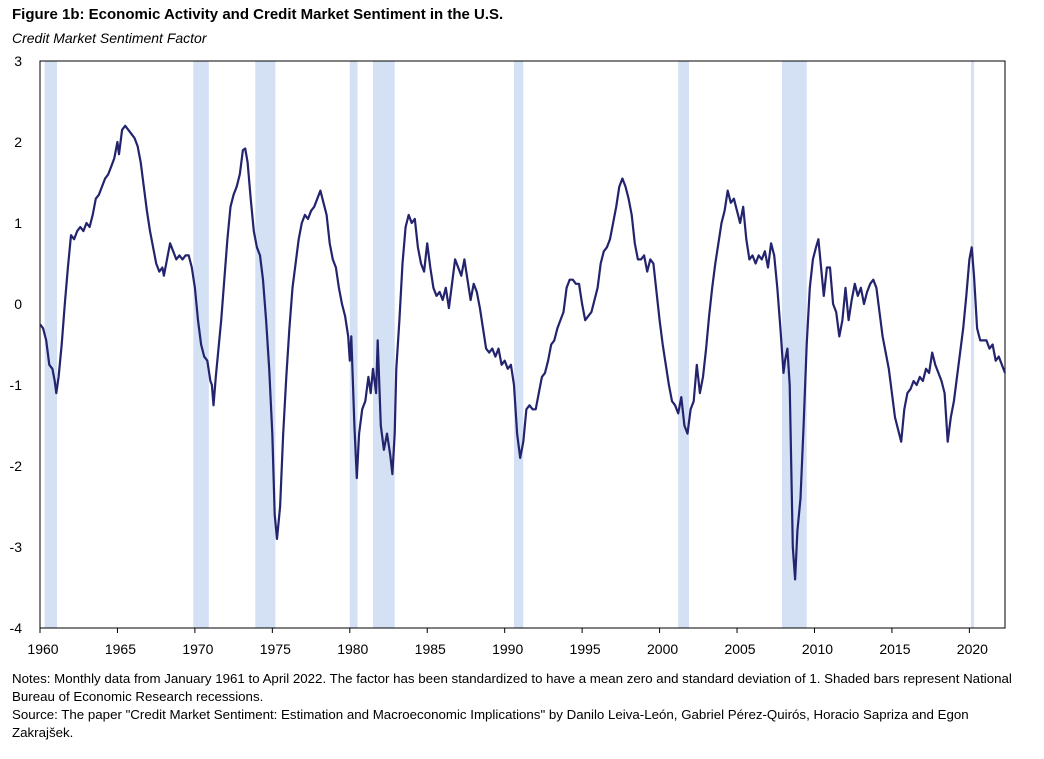  What do you see at coordinates (507, 649) in the screenshot?
I see `x-tick-label: 1990` at bounding box center [507, 649].